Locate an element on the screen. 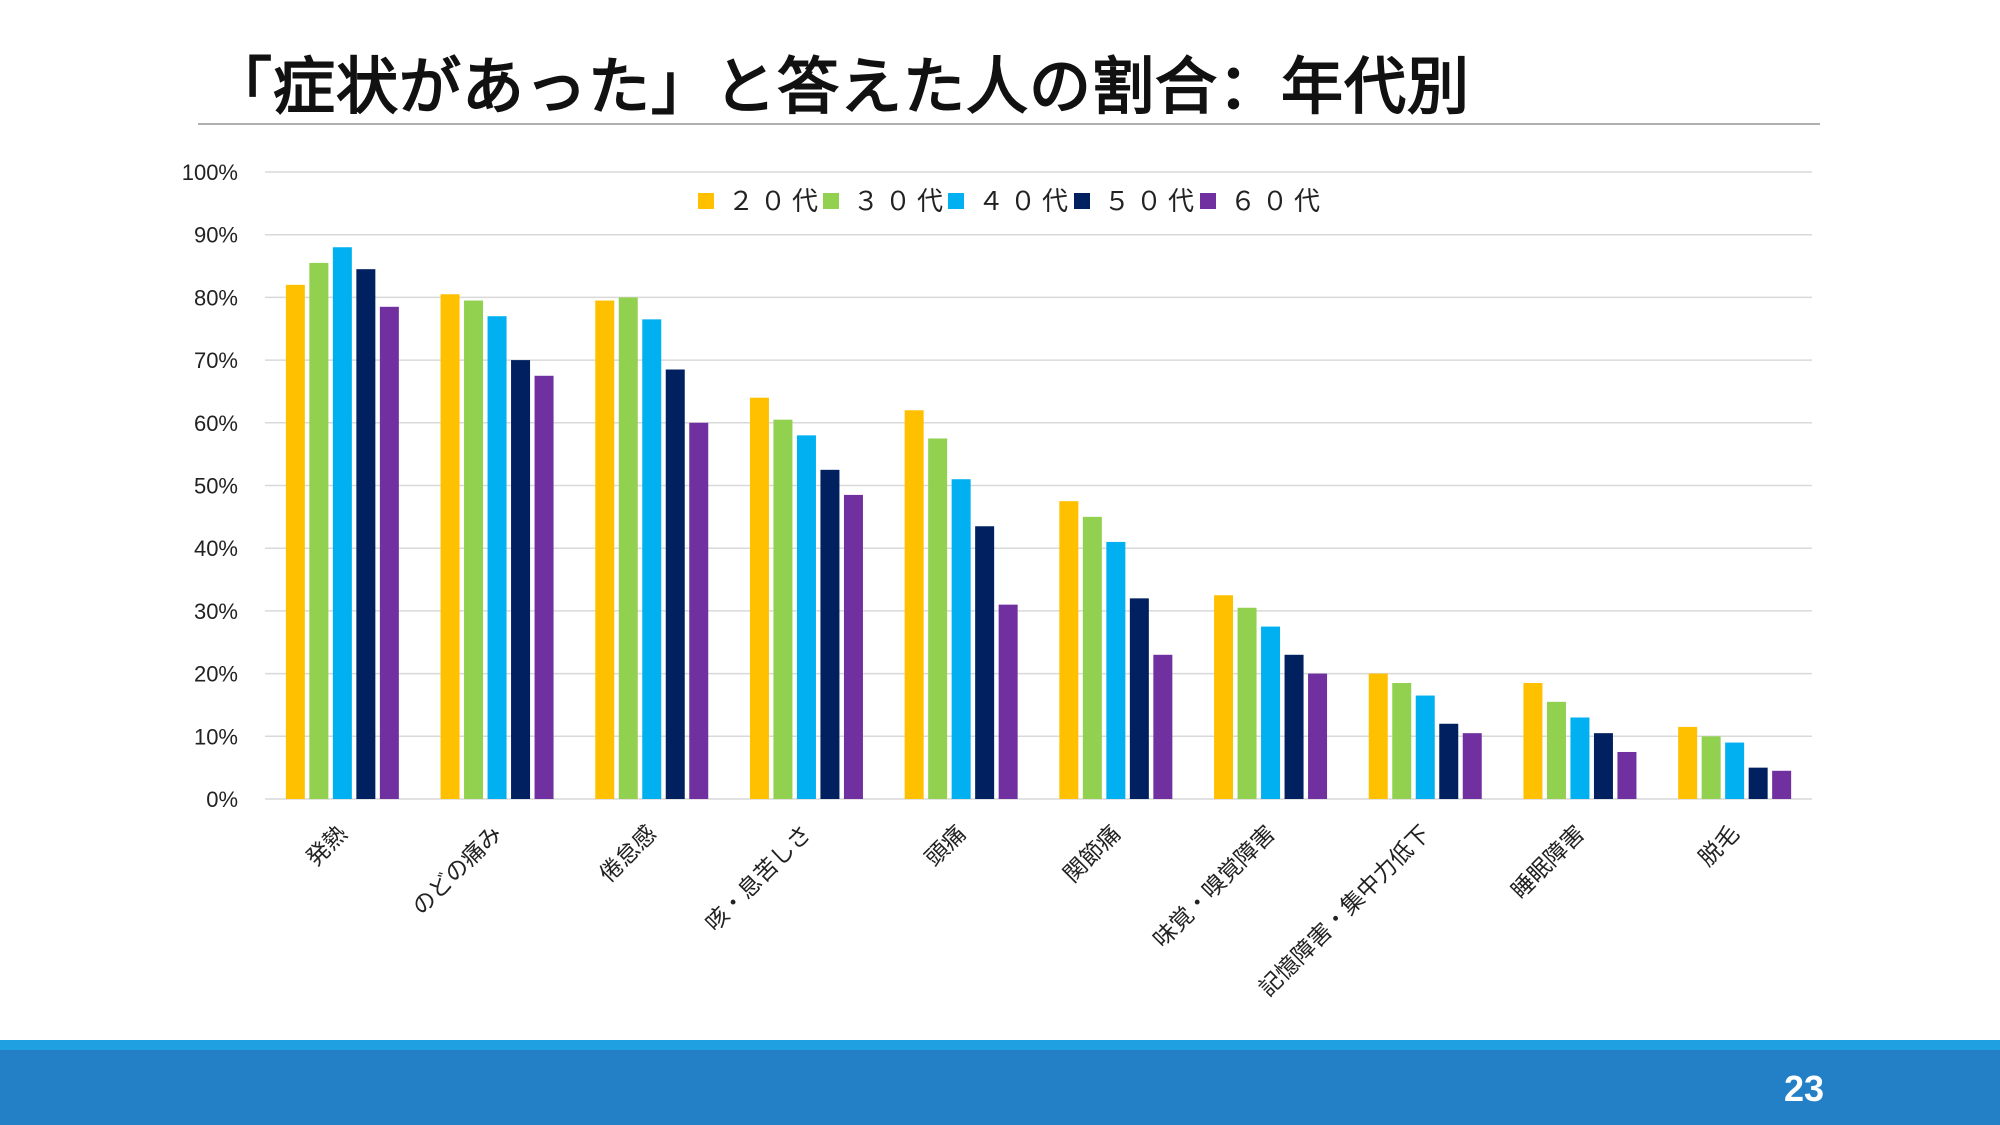  page-number: 23 is located at coordinates (1803, 1088).